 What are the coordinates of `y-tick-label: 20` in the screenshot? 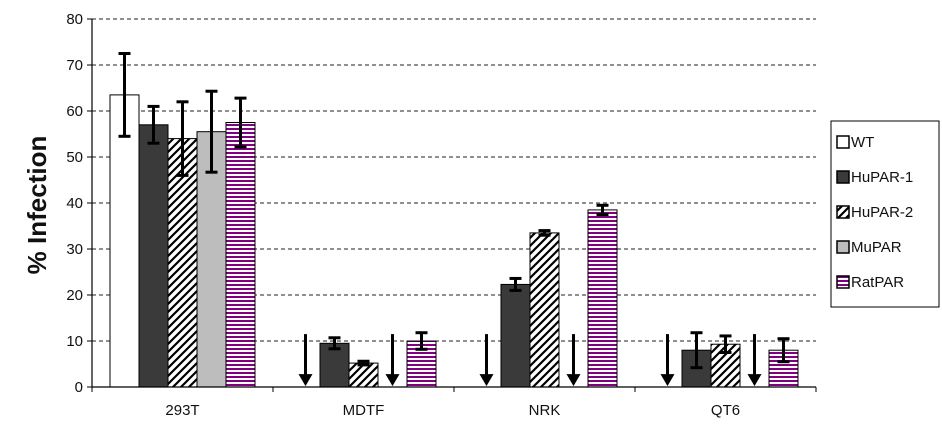 It's located at (74, 295).